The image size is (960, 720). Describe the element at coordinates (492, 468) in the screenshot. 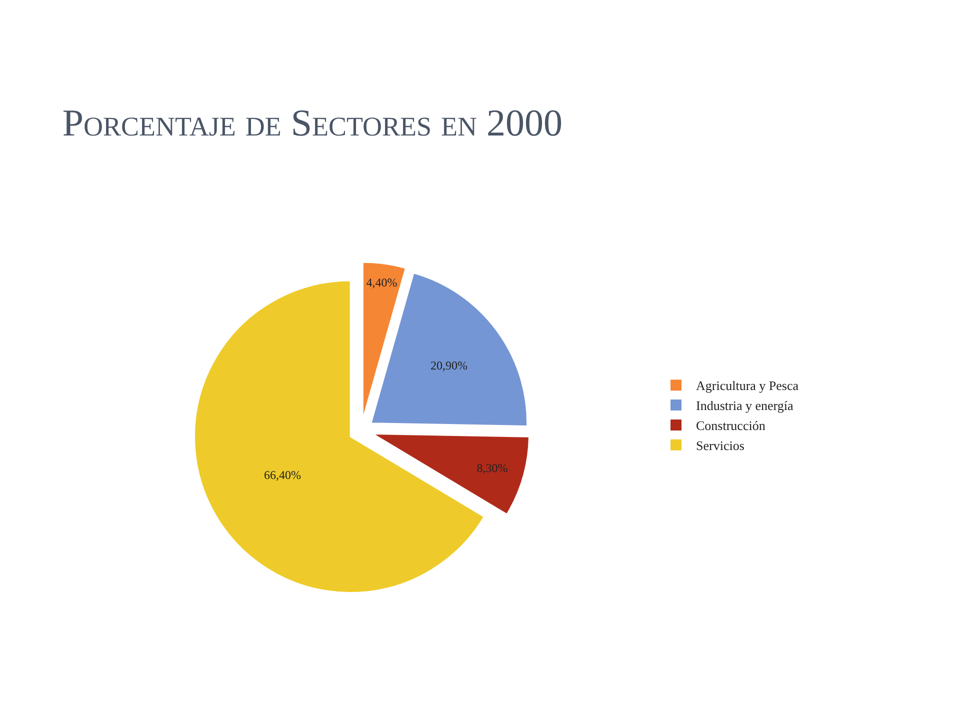

I see `data-label: 8,30%` at that location.